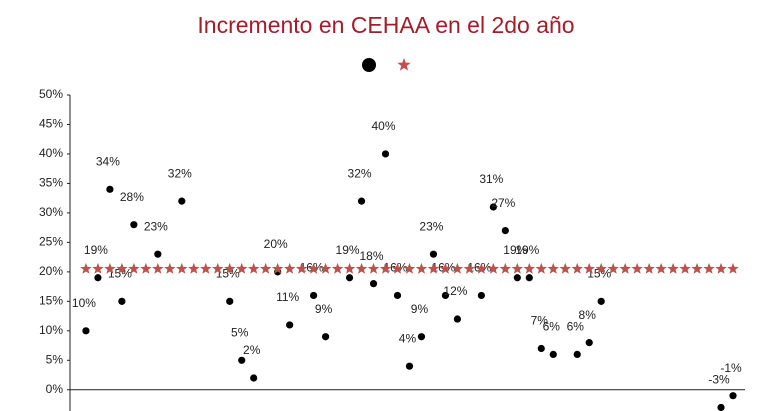  I want to click on y-tick-label: 10%, so click(51, 330).